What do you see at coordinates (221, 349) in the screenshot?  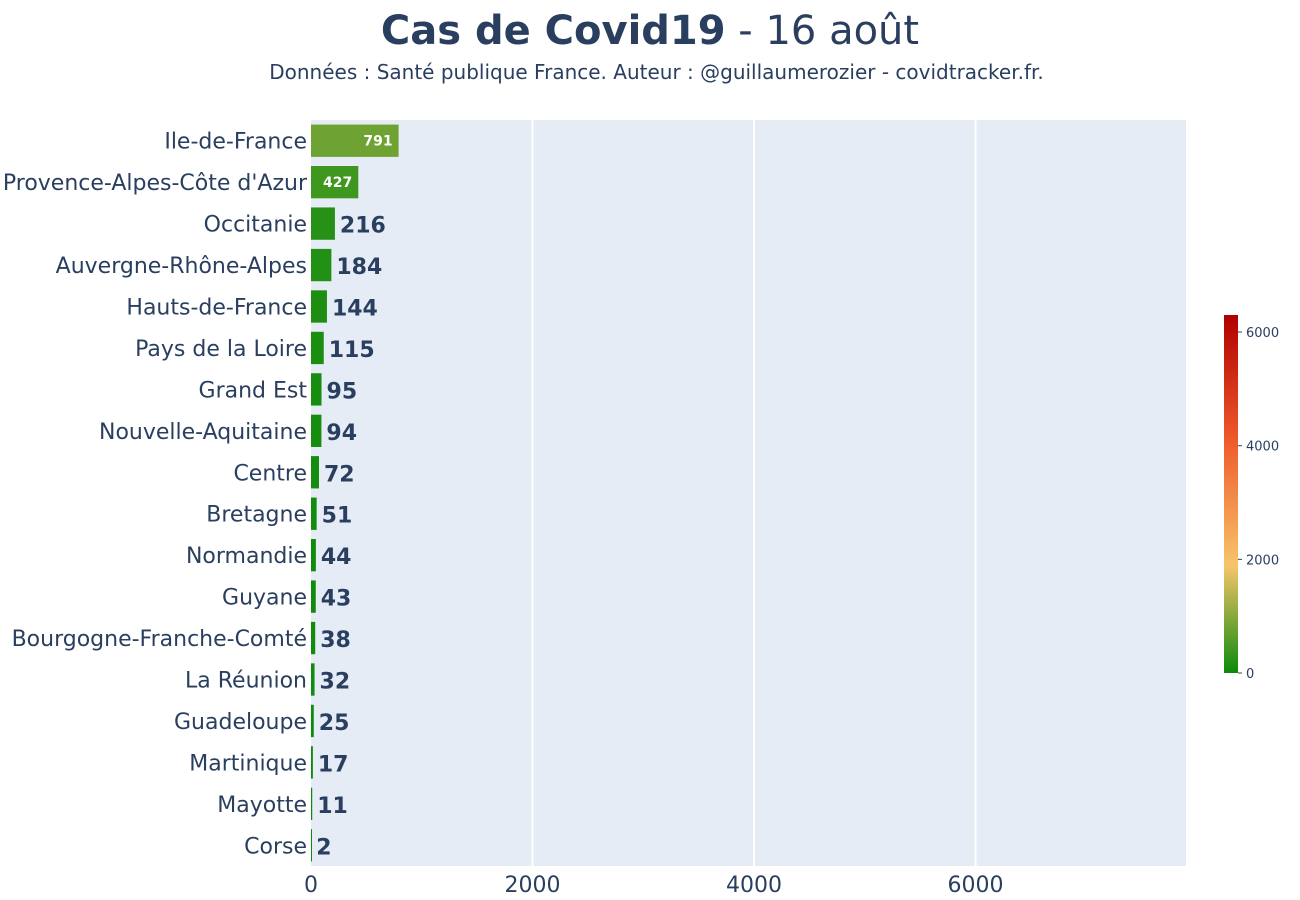 I see `category-label: Pays de la Loire` at bounding box center [221, 349].